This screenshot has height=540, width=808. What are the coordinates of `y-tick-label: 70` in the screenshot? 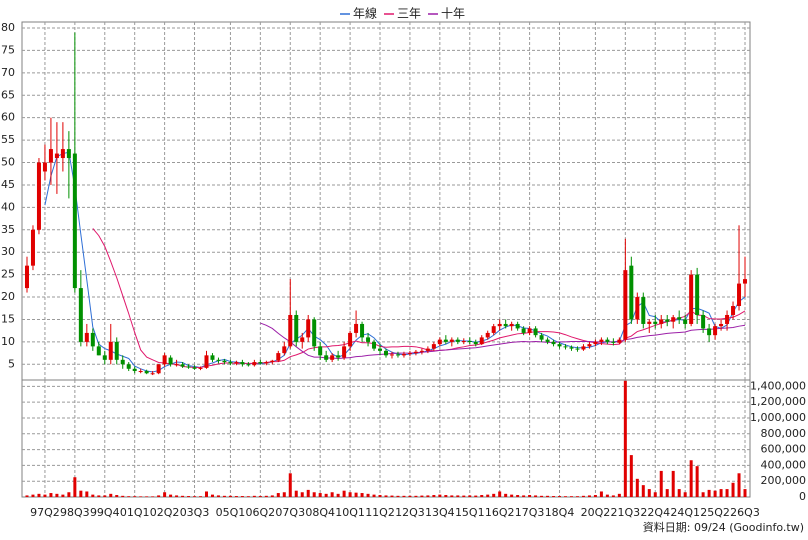 It's located at (8, 72).